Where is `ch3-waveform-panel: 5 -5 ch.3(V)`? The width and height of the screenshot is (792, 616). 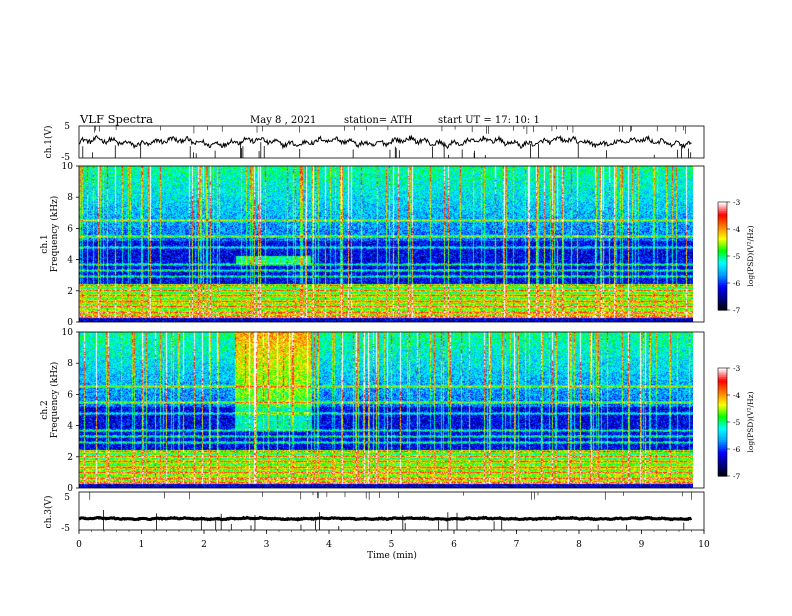
ch3-waveform-panel: 5 -5 ch.3(V) is located at coordinates (374, 512).